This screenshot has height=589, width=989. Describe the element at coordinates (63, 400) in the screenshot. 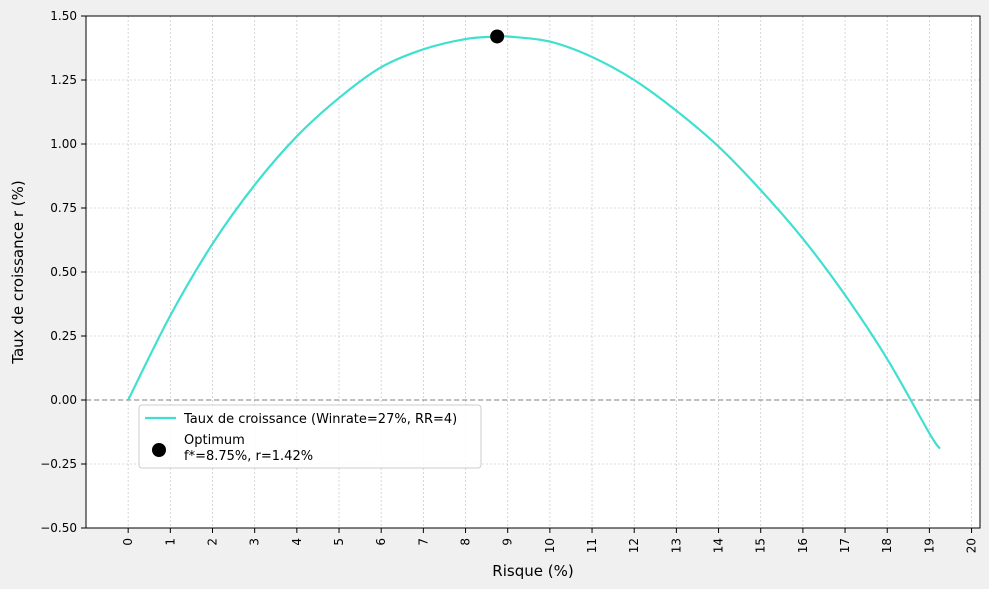

I see `y-tick-label: 0.00` at that location.